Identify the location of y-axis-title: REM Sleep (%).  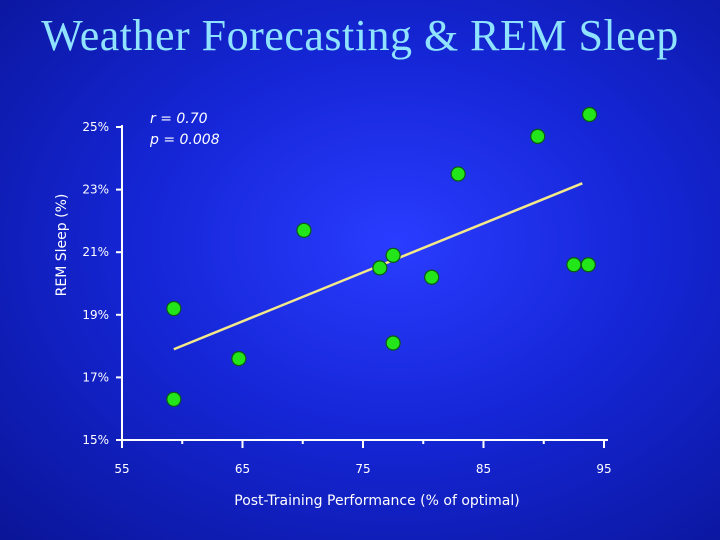
(62, 245).